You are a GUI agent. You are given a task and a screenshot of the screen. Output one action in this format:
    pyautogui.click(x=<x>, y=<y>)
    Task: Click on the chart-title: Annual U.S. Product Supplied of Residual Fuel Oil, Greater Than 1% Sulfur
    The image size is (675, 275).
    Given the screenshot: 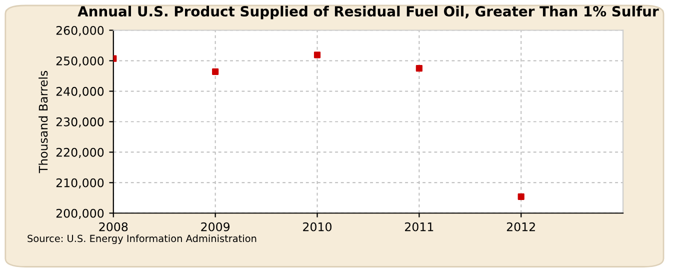 What is the action you would take?
    pyautogui.click(x=368, y=13)
    